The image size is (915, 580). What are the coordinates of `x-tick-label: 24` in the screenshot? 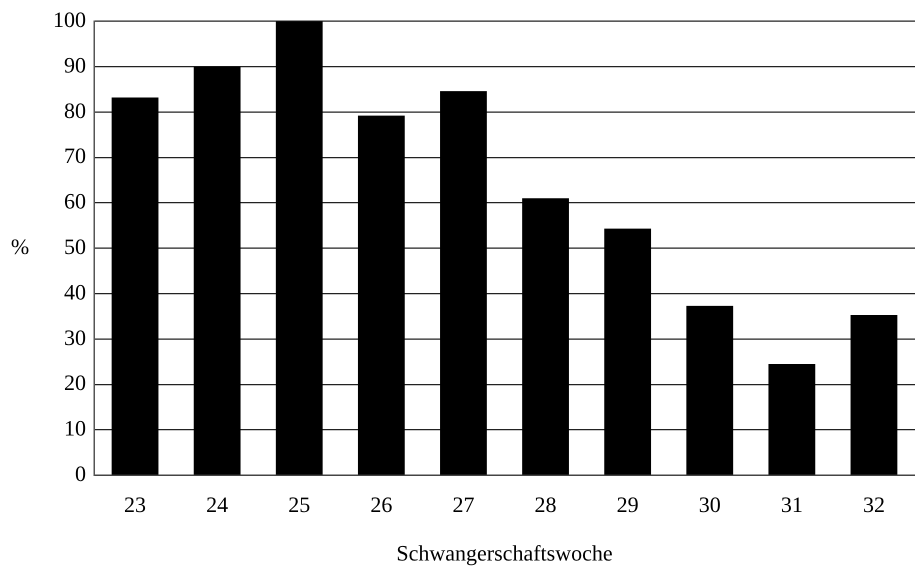 It's located at (217, 505).